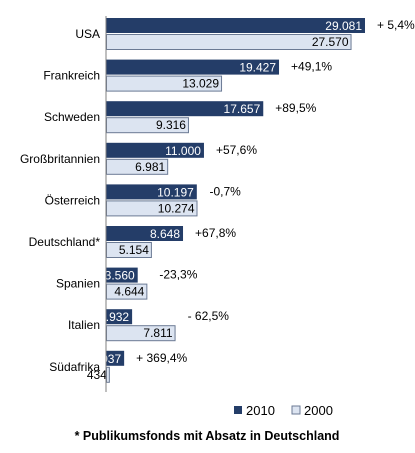 Image resolution: width=415 pixels, height=453 pixels. Describe the element at coordinates (238, 410) in the screenshot. I see `legend-swatch-2010` at that location.